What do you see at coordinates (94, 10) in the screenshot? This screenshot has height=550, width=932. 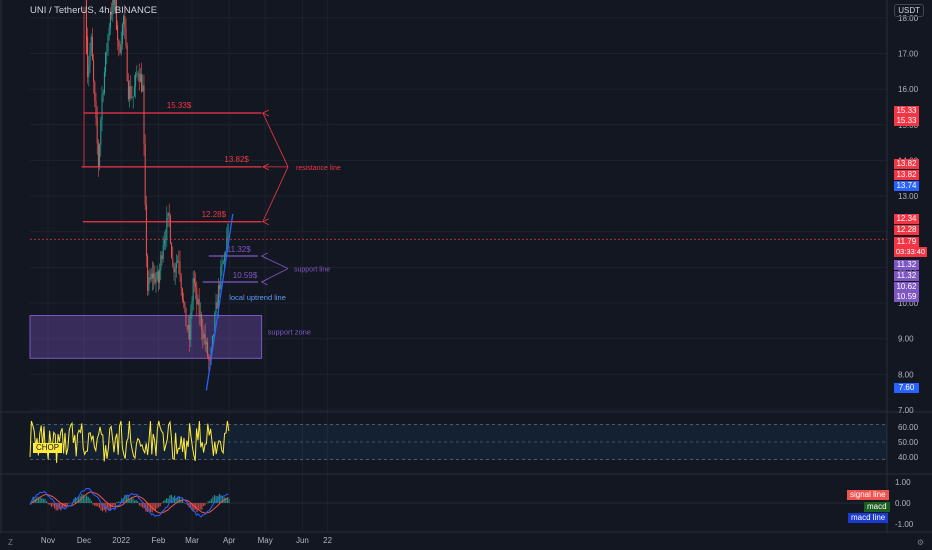 I see `symbol-title: UNI / TetherUS, 4h, BINANCE` at bounding box center [94, 10].